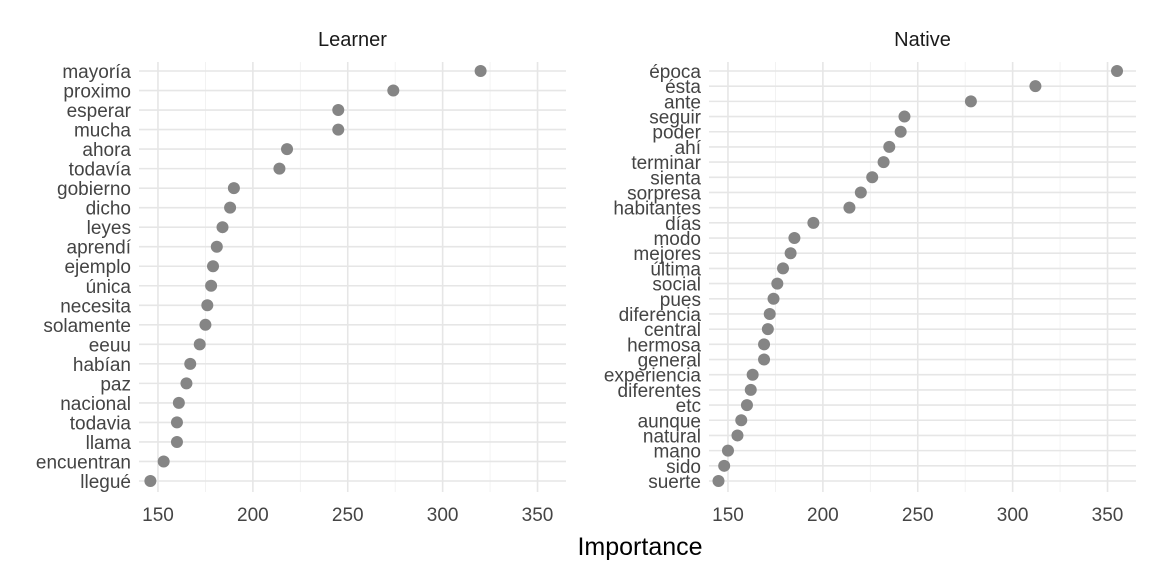  What do you see at coordinates (677, 239) in the screenshot?
I see `y-tick-label: modo` at bounding box center [677, 239].